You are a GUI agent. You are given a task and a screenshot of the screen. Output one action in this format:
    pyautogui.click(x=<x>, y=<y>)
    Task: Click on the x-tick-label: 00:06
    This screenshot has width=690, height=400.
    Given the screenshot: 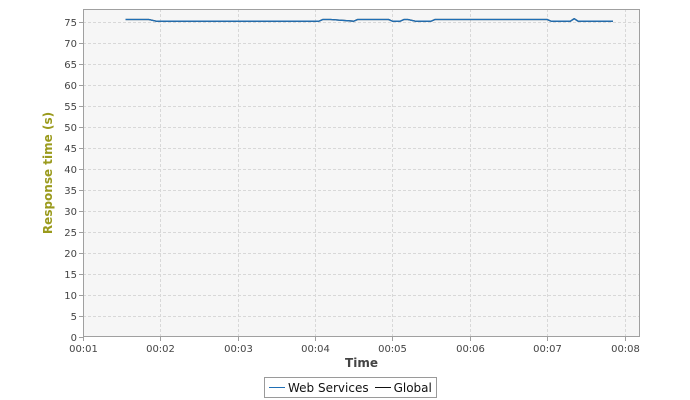 What is the action you would take?
    pyautogui.click(x=470, y=349)
    